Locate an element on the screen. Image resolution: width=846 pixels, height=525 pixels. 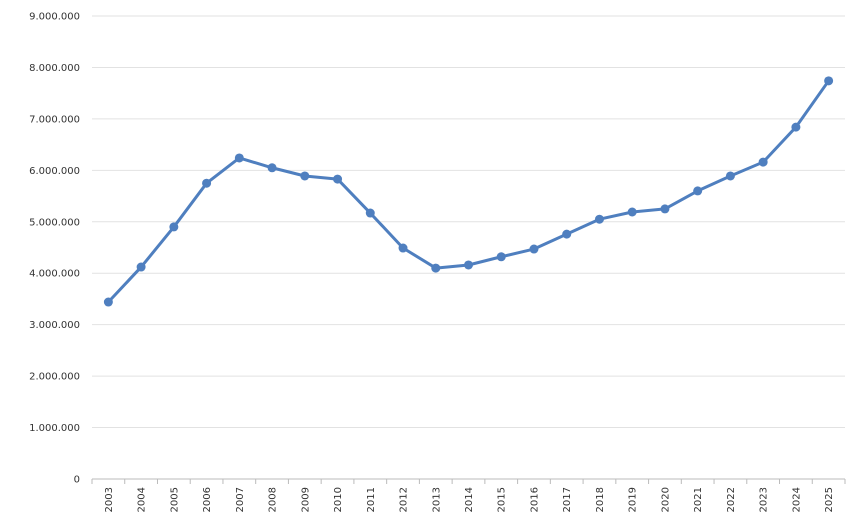
x-tick-label: 2009 is located at coordinates (305, 499).